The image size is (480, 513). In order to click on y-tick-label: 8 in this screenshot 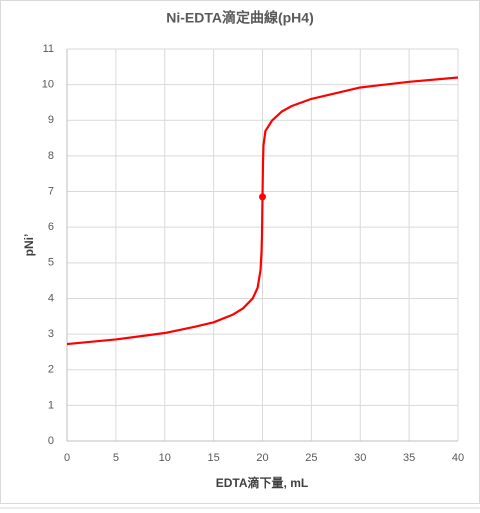, I will do `click(51, 156)`.